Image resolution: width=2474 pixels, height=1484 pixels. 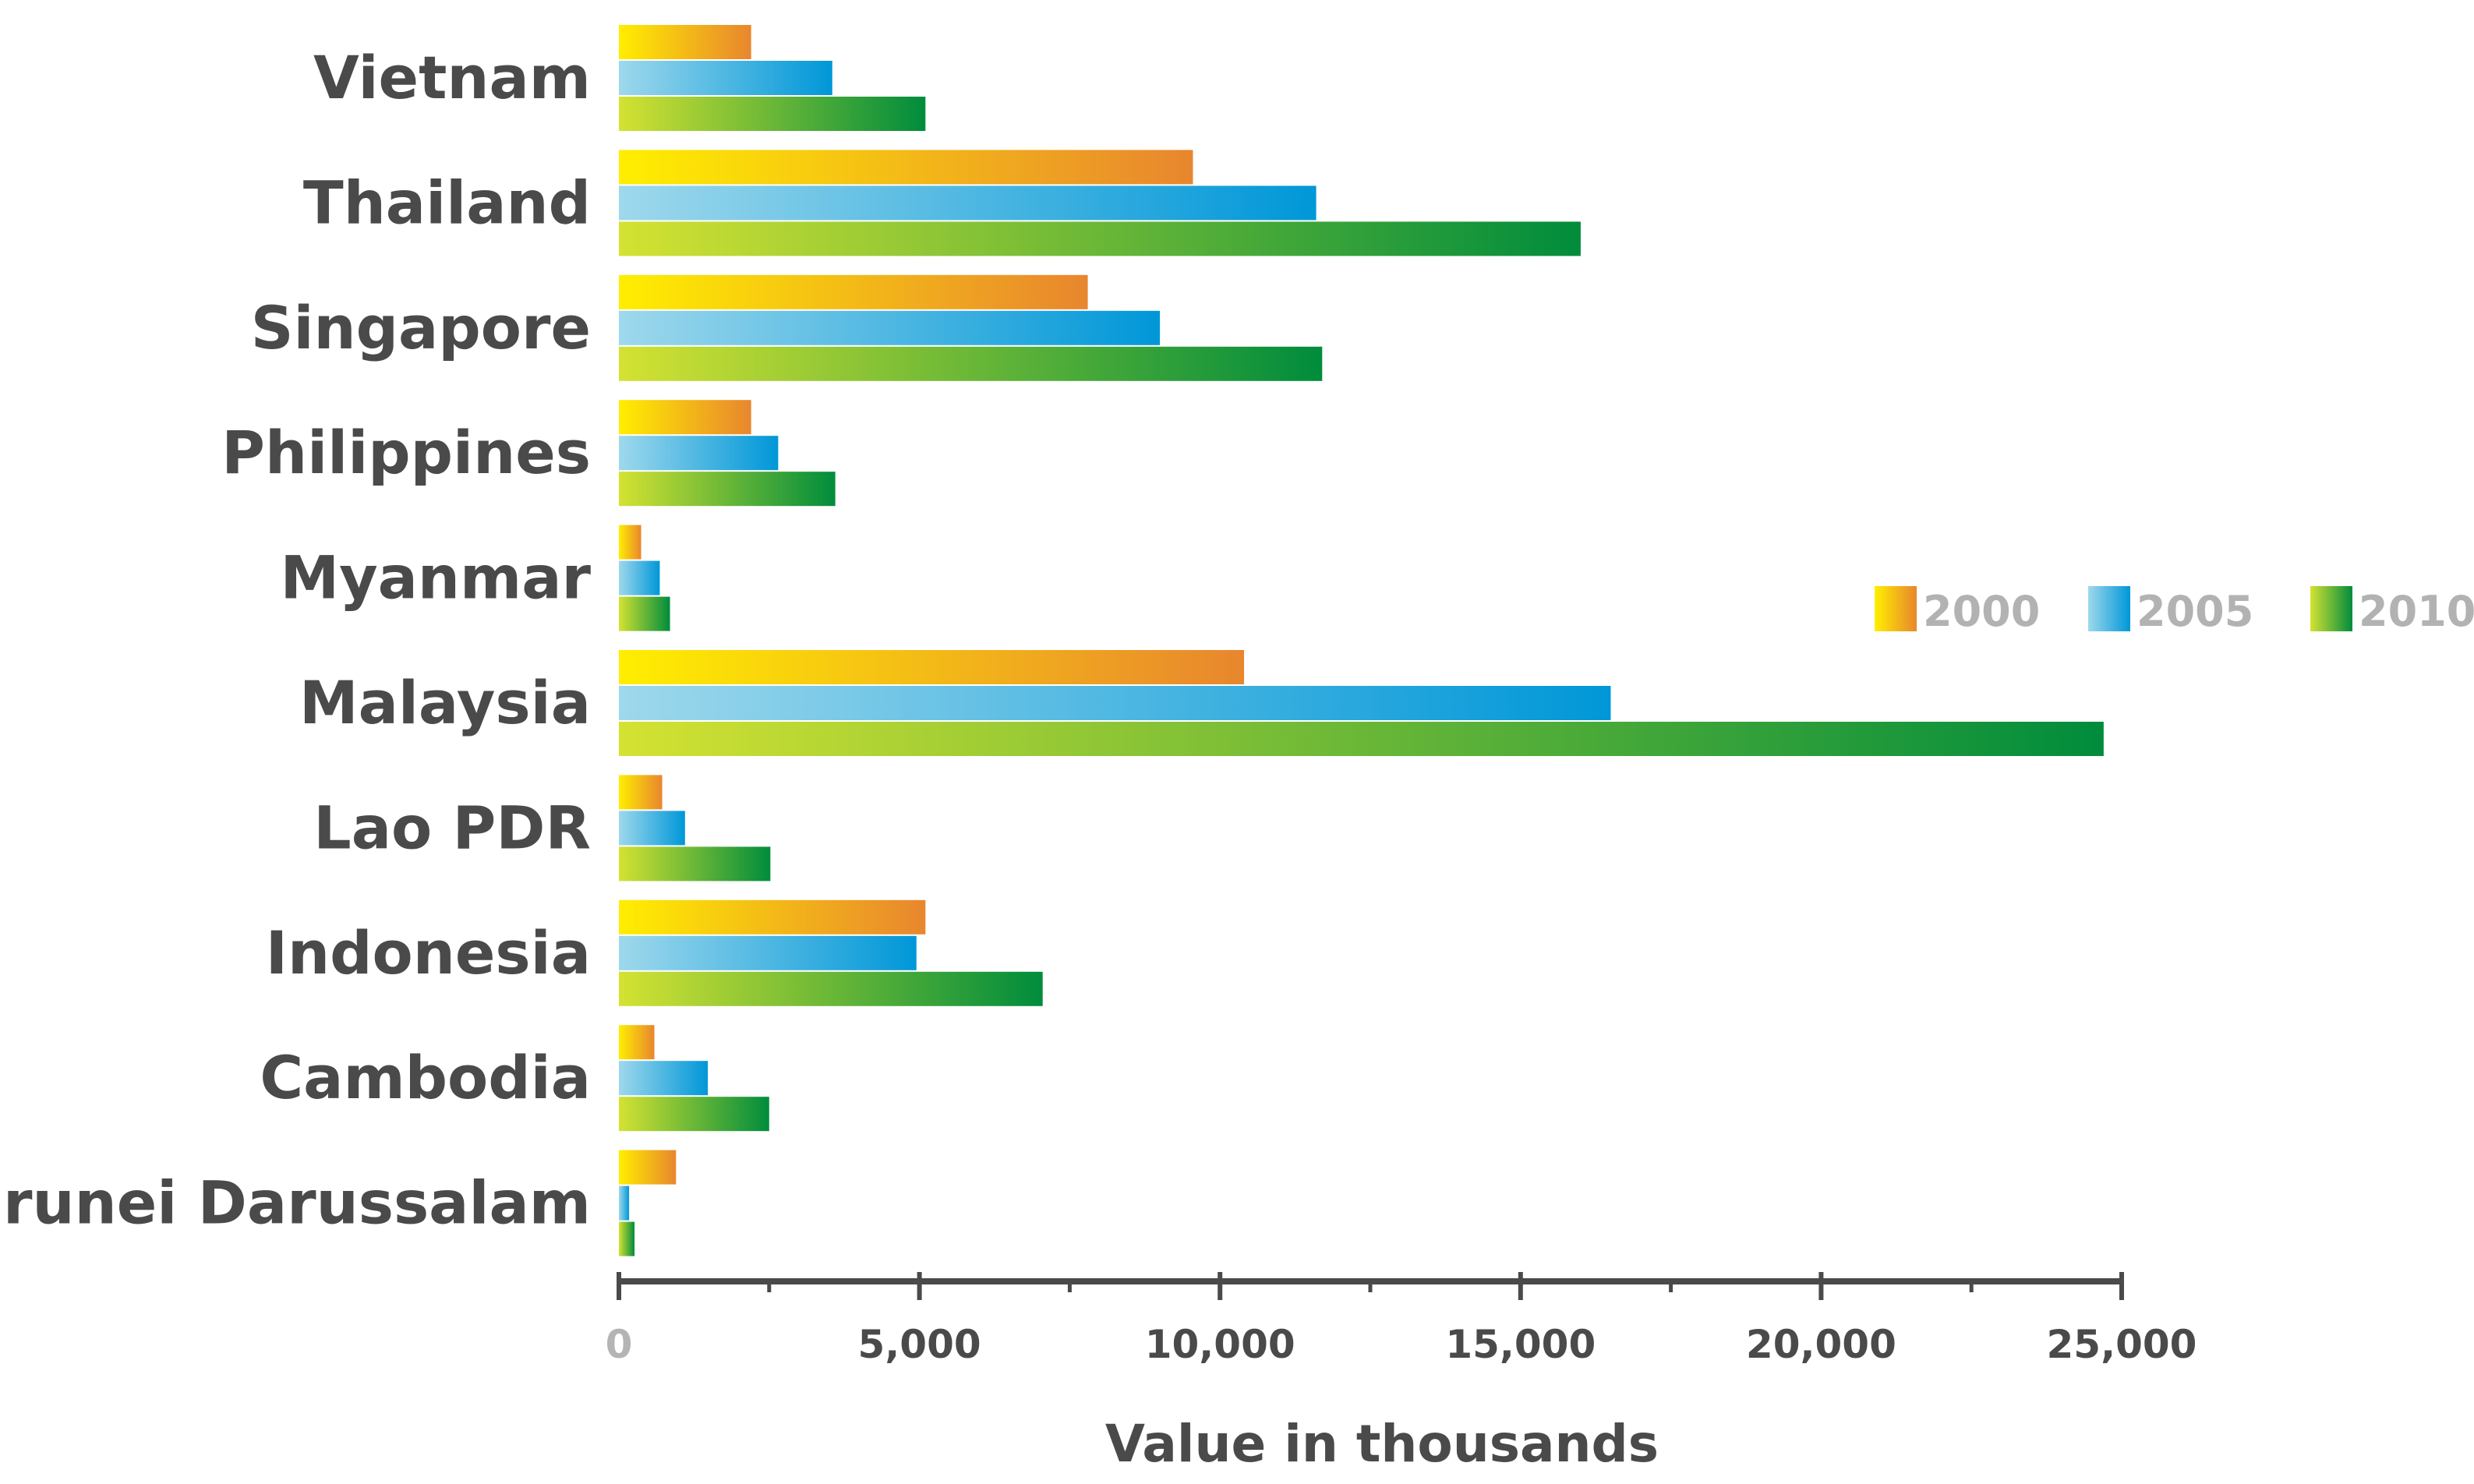 I want to click on x-tick-label: 15,000, so click(x=1520, y=1344).